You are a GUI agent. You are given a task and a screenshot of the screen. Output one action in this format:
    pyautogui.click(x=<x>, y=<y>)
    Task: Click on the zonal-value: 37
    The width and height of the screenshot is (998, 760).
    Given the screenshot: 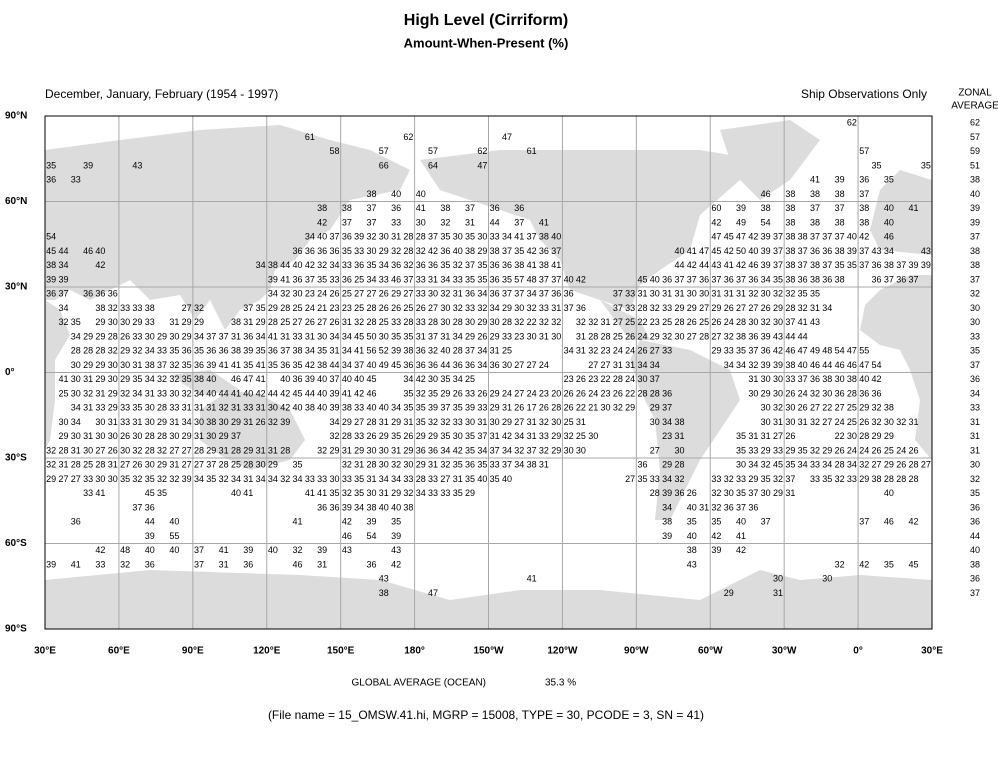 What is the action you would take?
    pyautogui.click(x=975, y=237)
    